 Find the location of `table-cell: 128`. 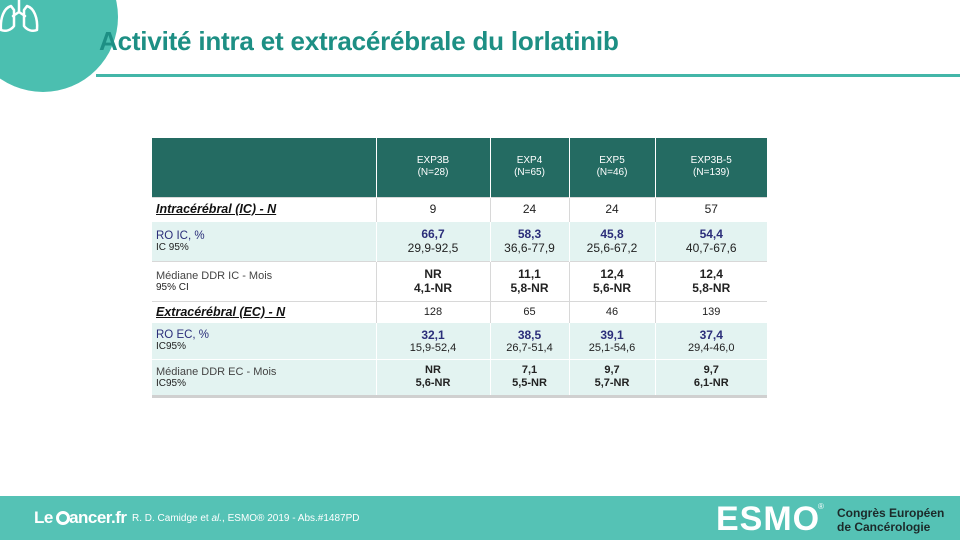

table-cell: 128 is located at coordinates (433, 311).